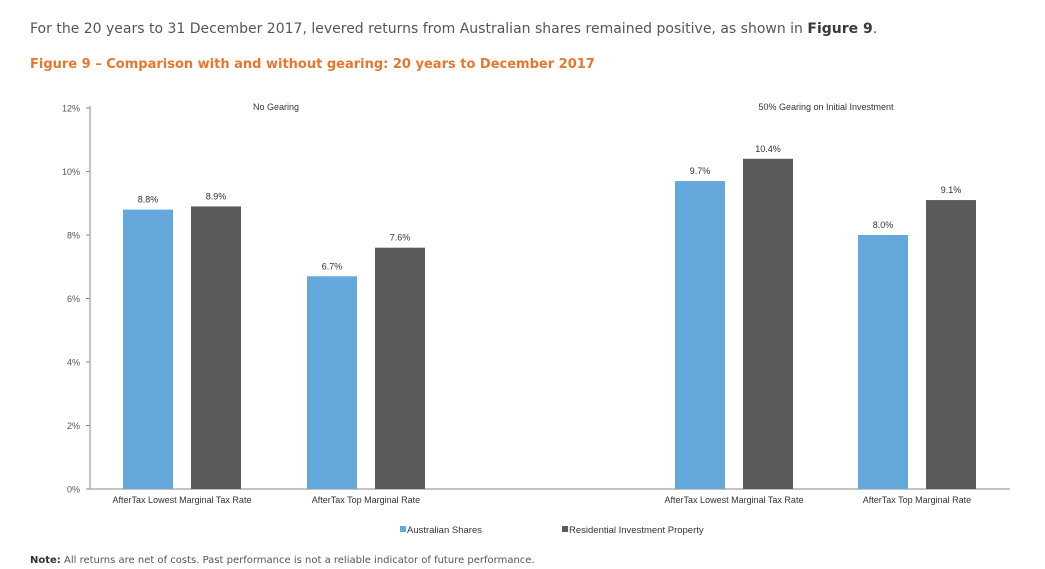 The width and height of the screenshot is (1045, 569). Describe the element at coordinates (45, 560) in the screenshot. I see `footnote-label: Note:` at that location.